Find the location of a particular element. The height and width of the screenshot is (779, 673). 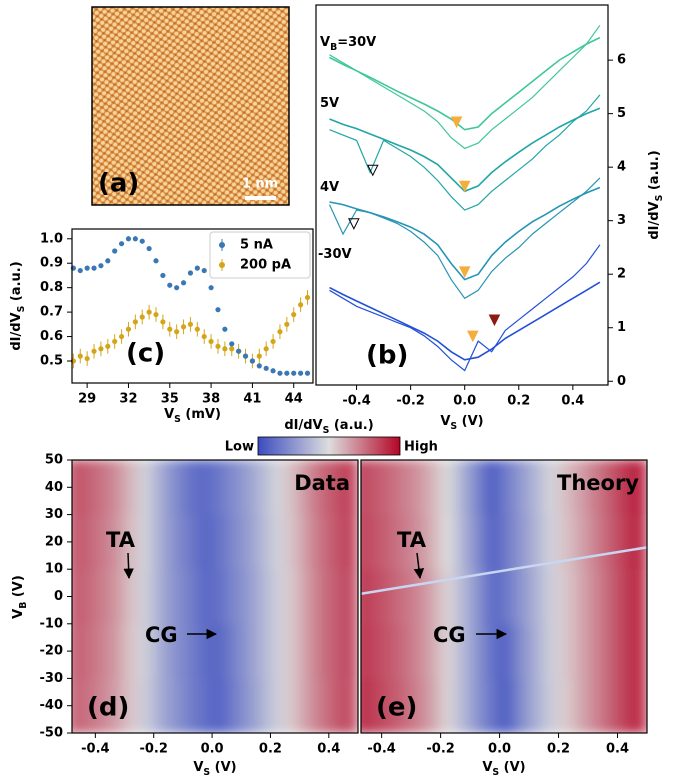

y-tick-label: -30 is located at coordinates (52, 678).